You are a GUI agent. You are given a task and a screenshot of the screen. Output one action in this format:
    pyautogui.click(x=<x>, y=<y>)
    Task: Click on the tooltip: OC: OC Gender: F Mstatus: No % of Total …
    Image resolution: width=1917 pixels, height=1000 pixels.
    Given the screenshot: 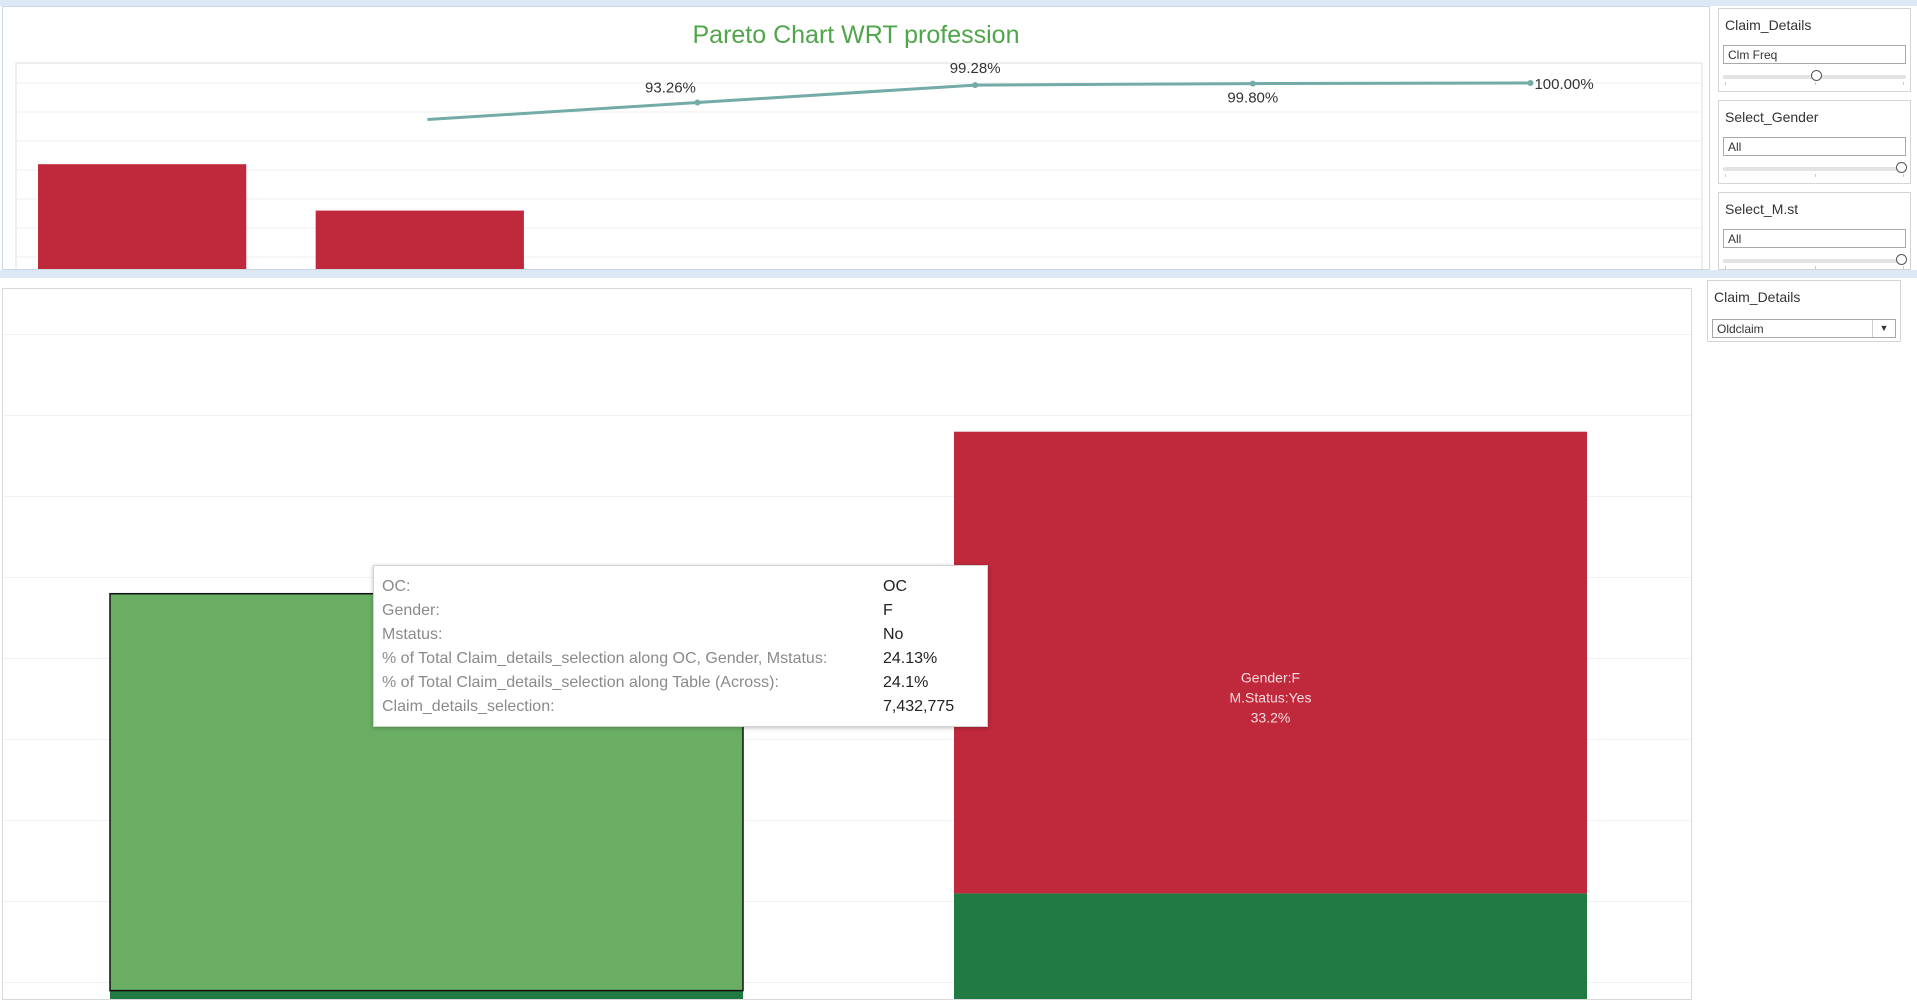 What is the action you would take?
    pyautogui.click(x=680, y=646)
    